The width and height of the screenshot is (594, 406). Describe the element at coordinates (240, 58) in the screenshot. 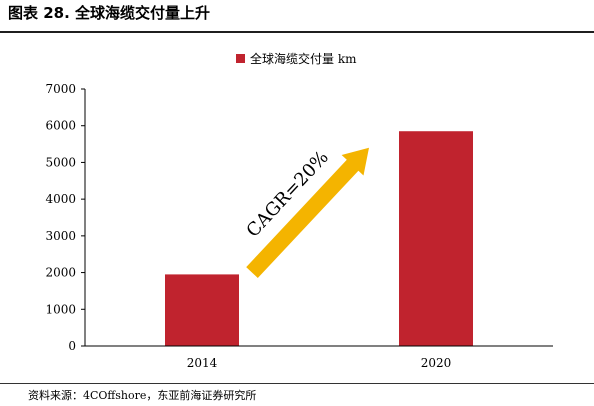

I see `legend-swatch` at that location.